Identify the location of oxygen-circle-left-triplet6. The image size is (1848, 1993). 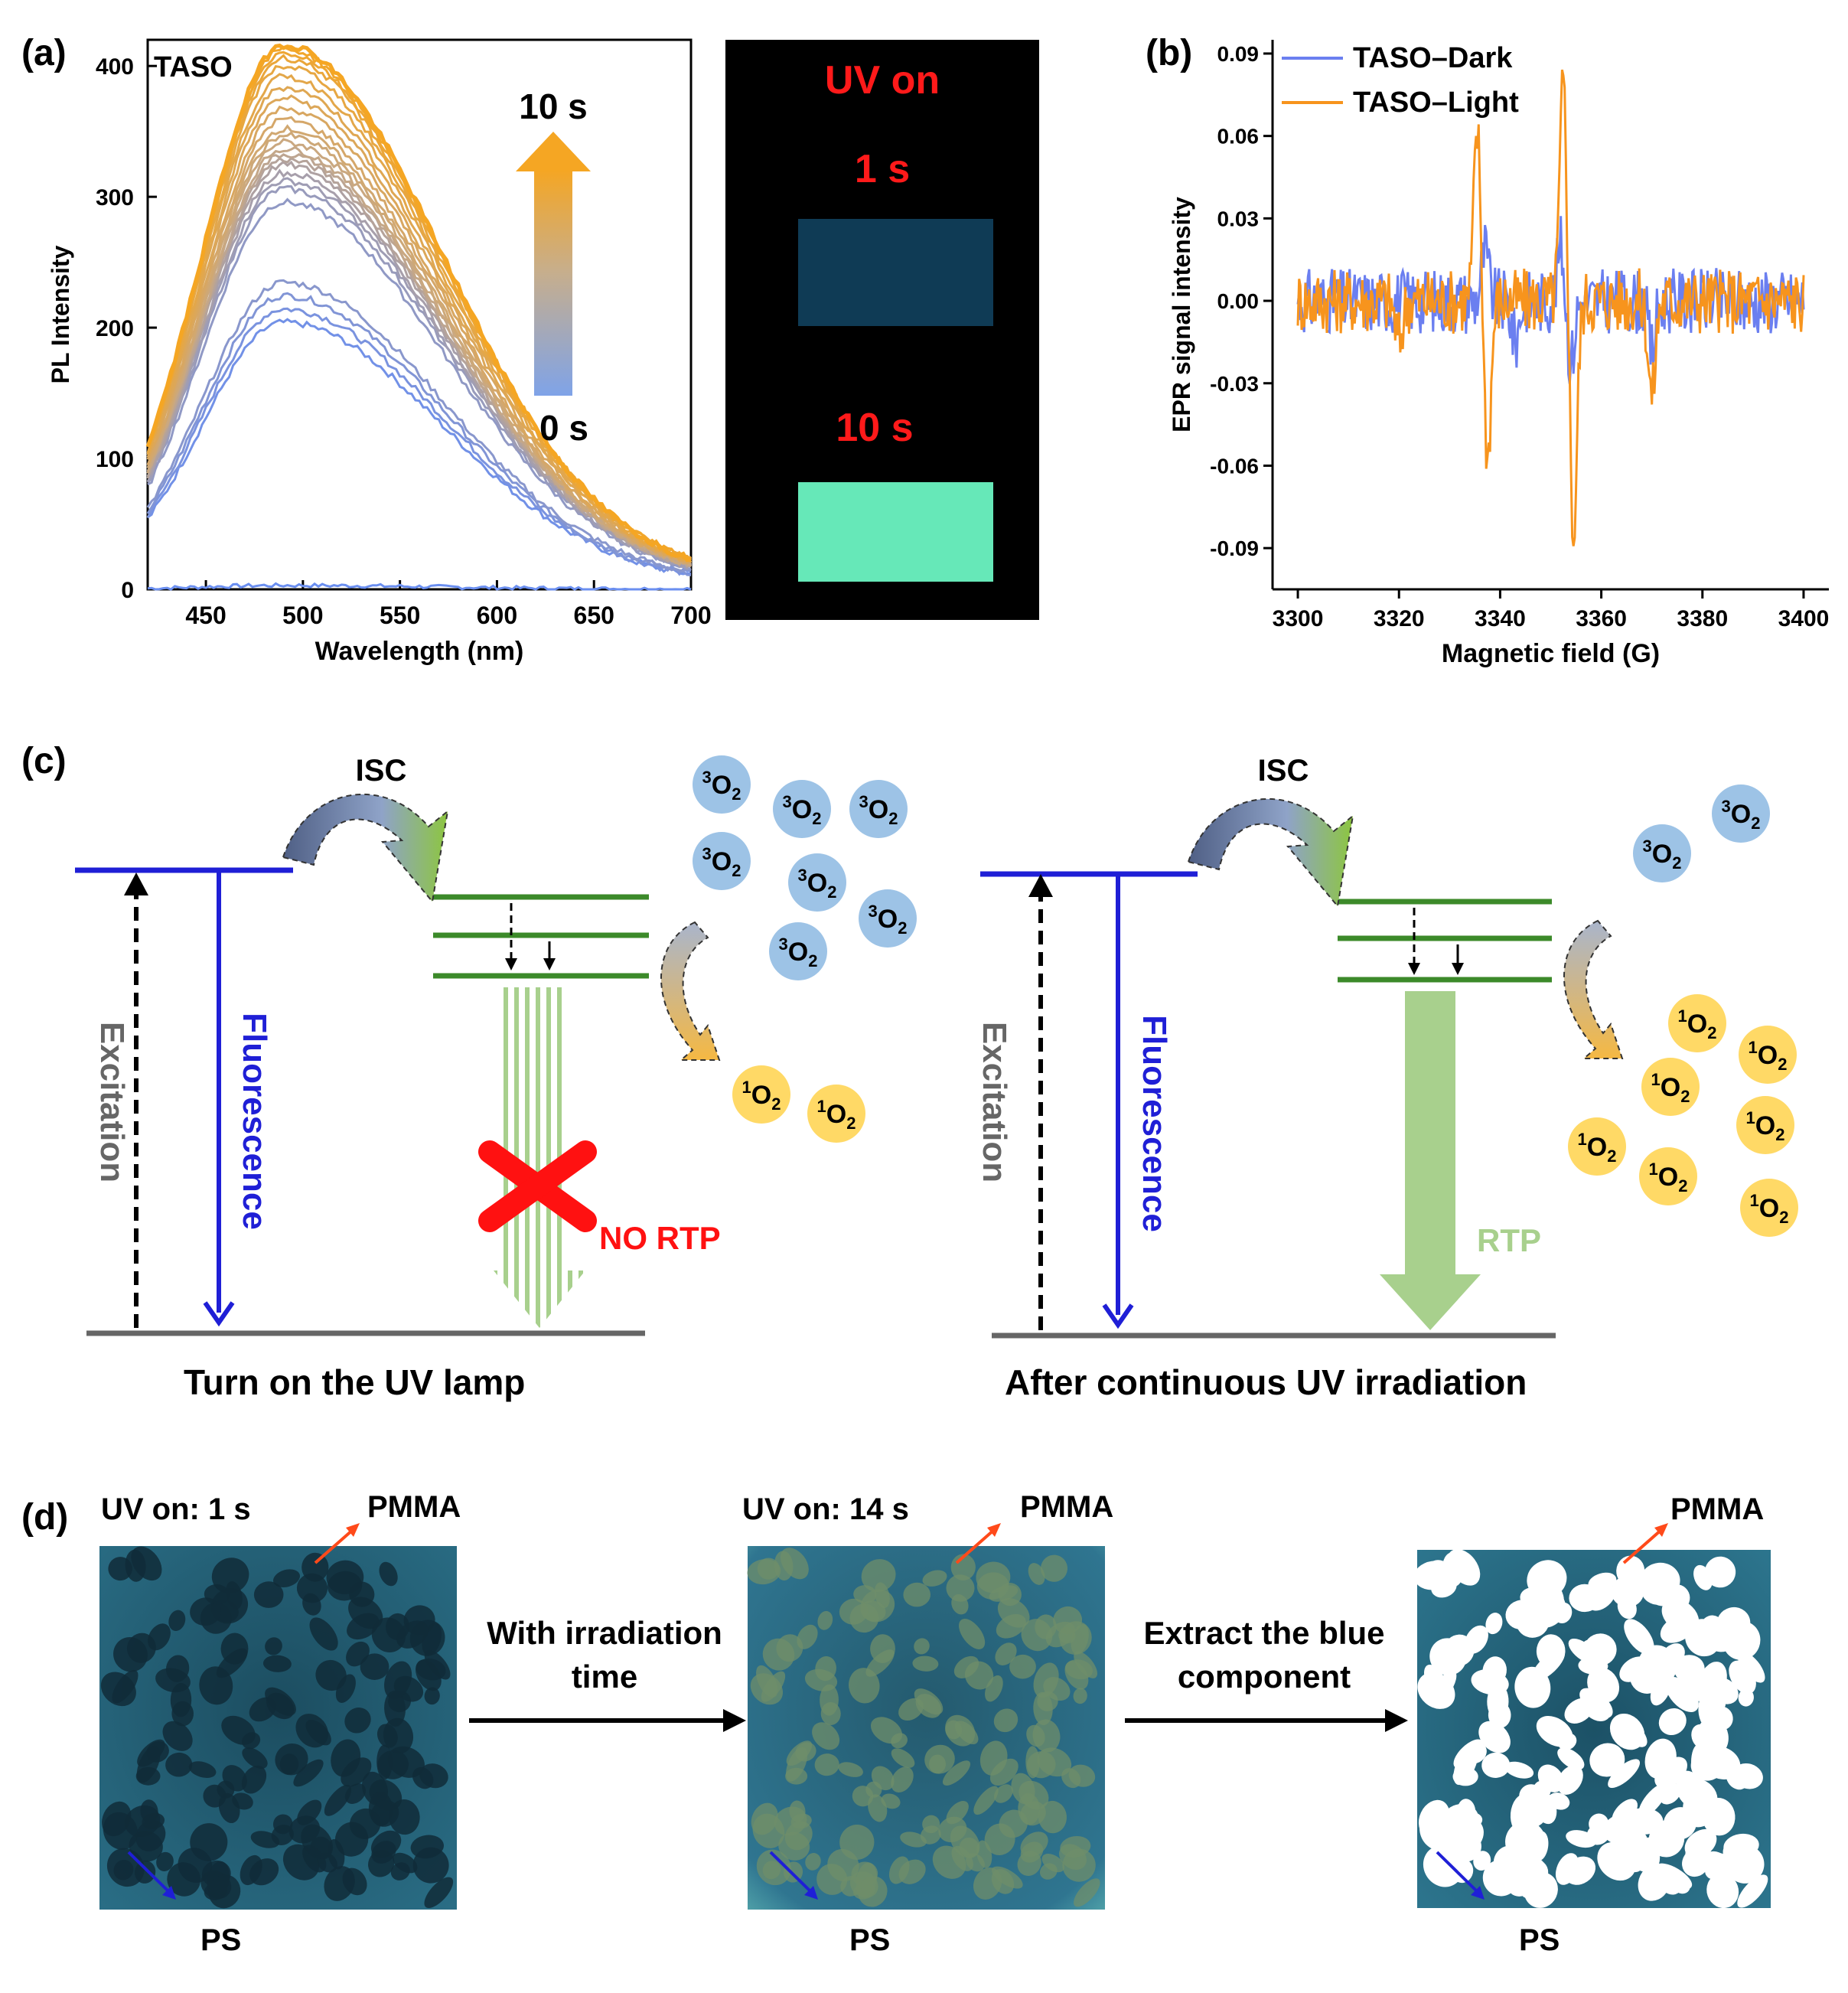
(798, 951).